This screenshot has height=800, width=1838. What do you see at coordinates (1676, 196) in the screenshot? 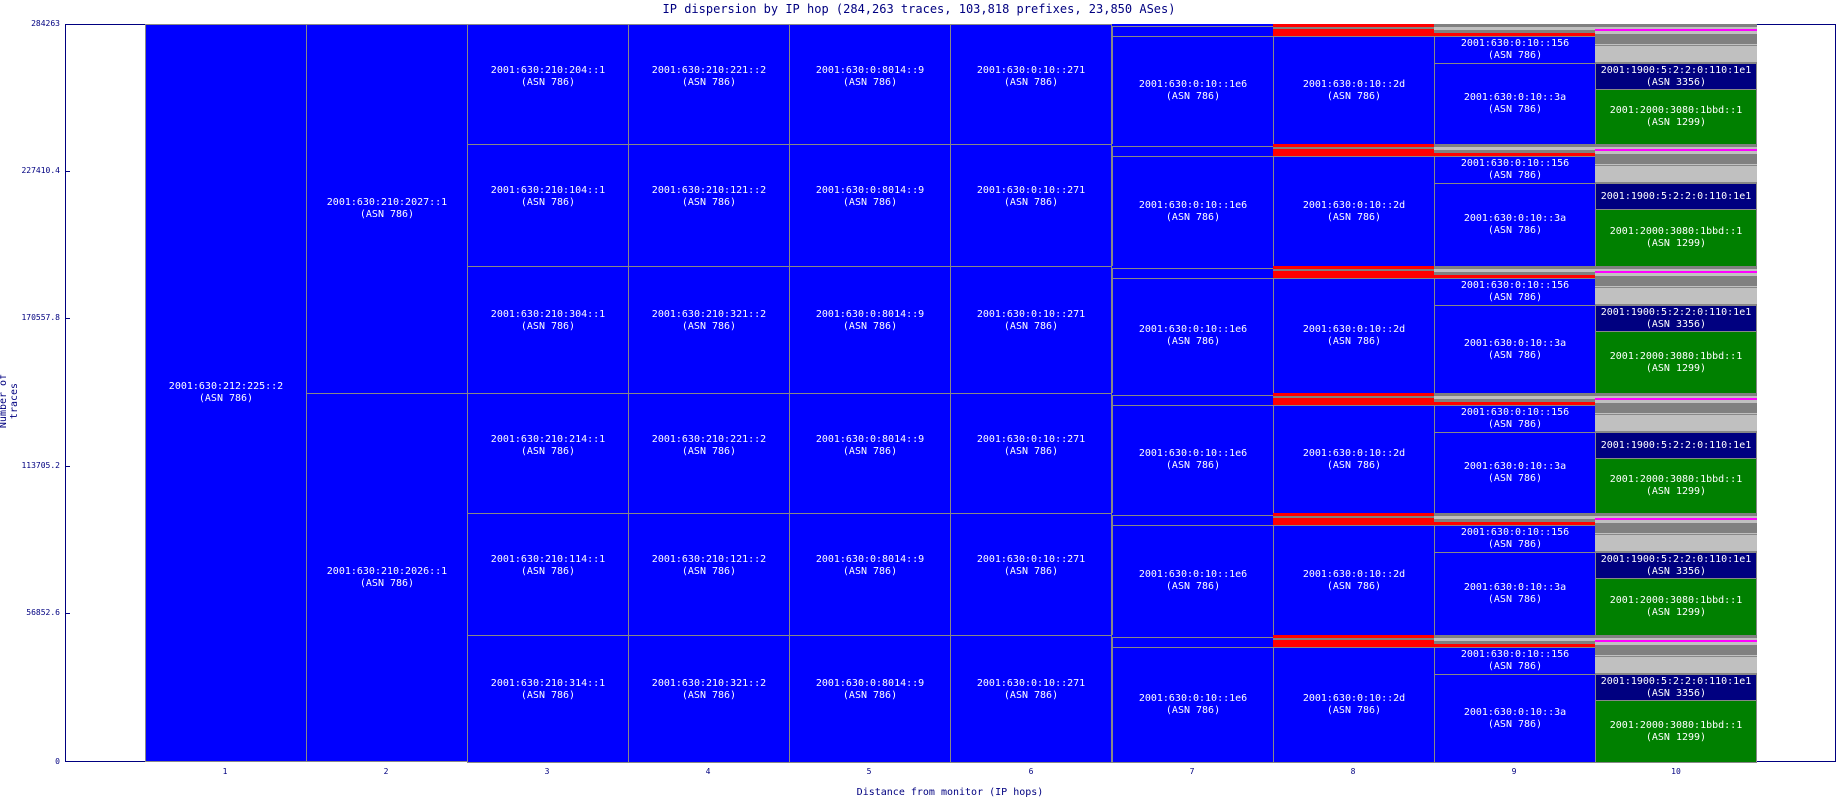
I see `hop-label: 2001:1900:5:2:2:0:110:1e1` at bounding box center [1676, 196].